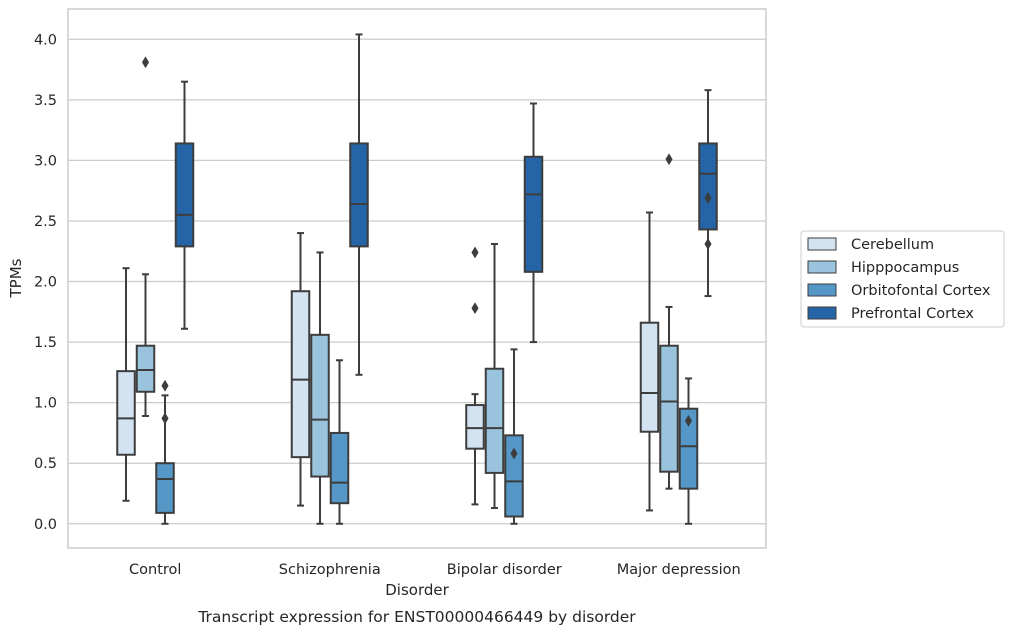 The width and height of the screenshot is (1014, 638). Describe the element at coordinates (679, 570) in the screenshot. I see `x-tick-label: Major depression` at that location.